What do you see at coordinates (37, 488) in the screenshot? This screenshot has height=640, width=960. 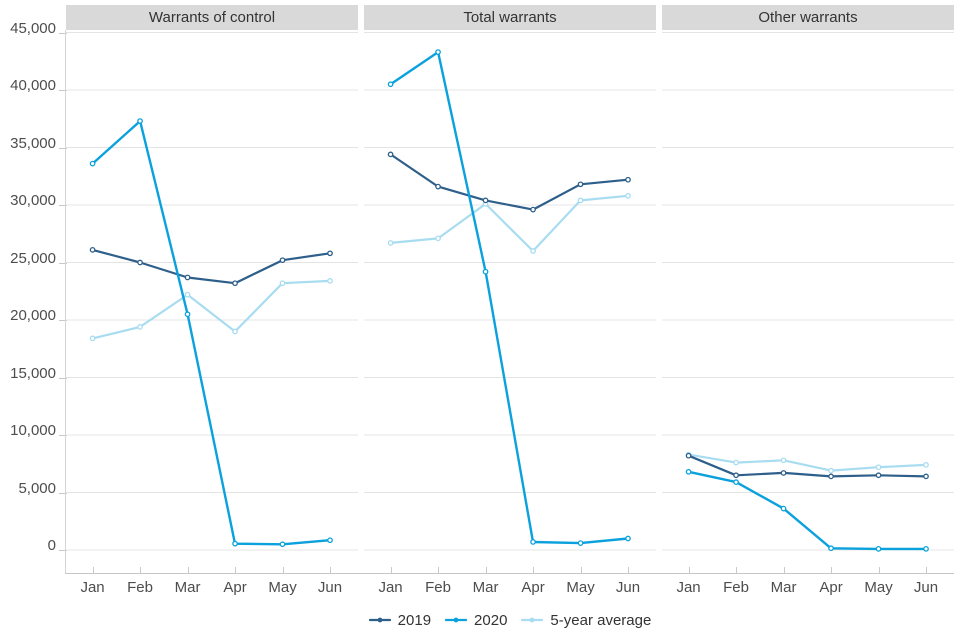 I see `y-axis-label: 5,000` at bounding box center [37, 488].